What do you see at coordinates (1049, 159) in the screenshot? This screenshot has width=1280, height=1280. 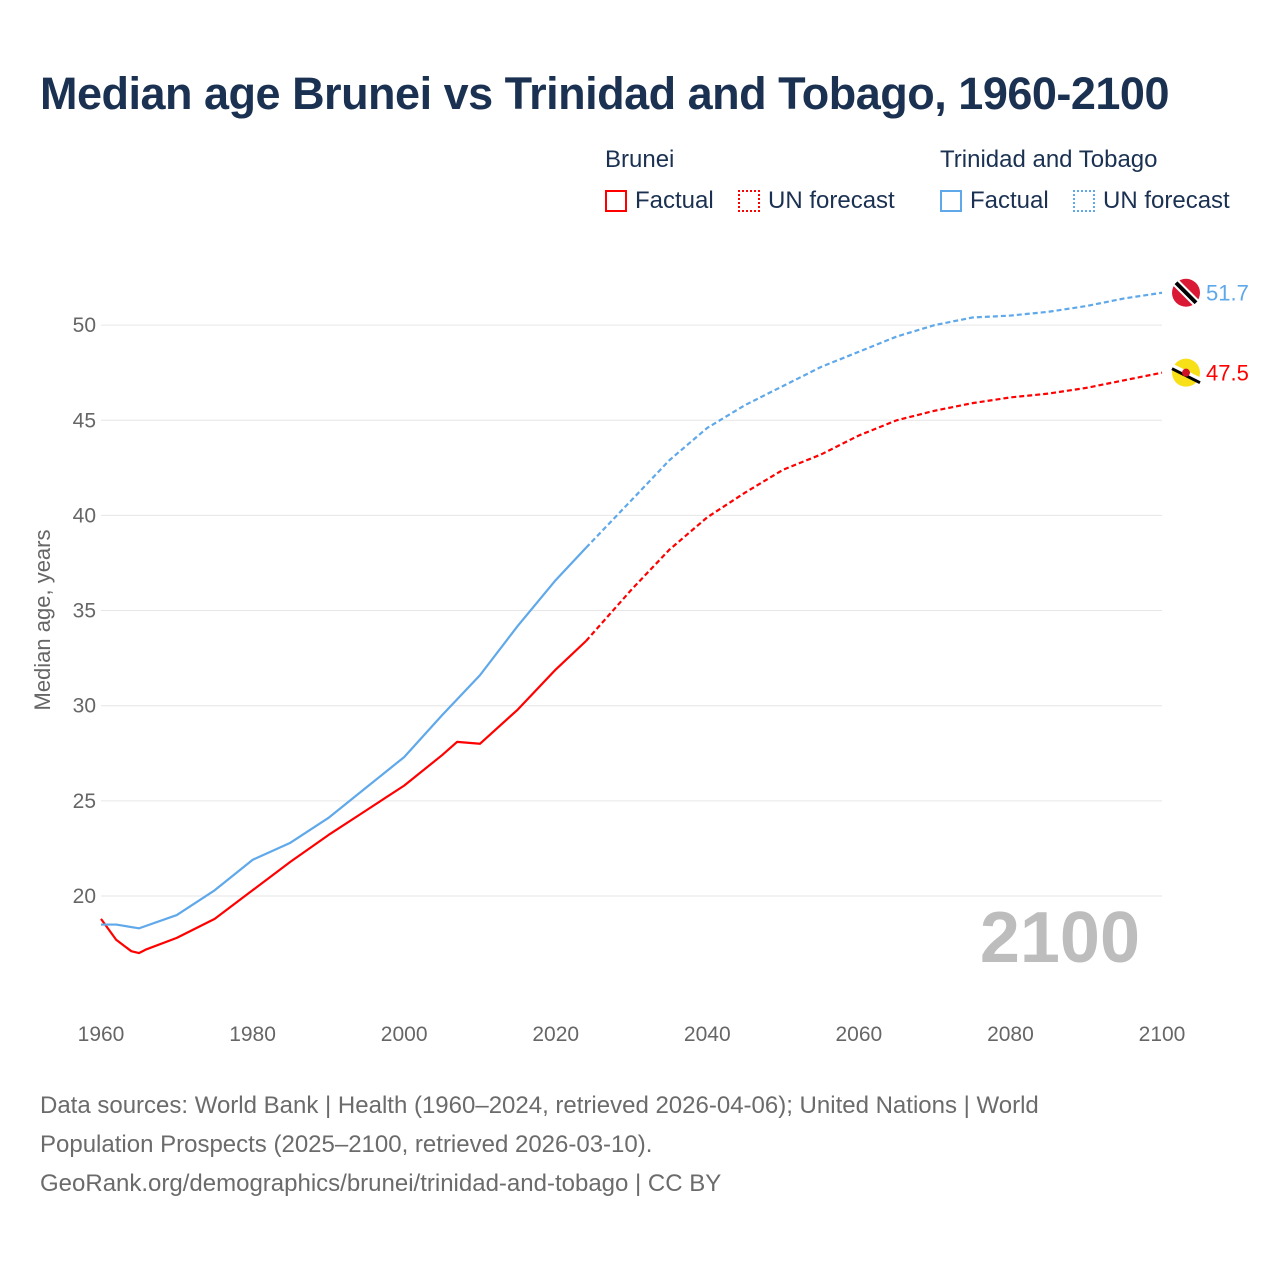 I see `legend-group-trinidad: Trinidad and Tobago` at bounding box center [1049, 159].